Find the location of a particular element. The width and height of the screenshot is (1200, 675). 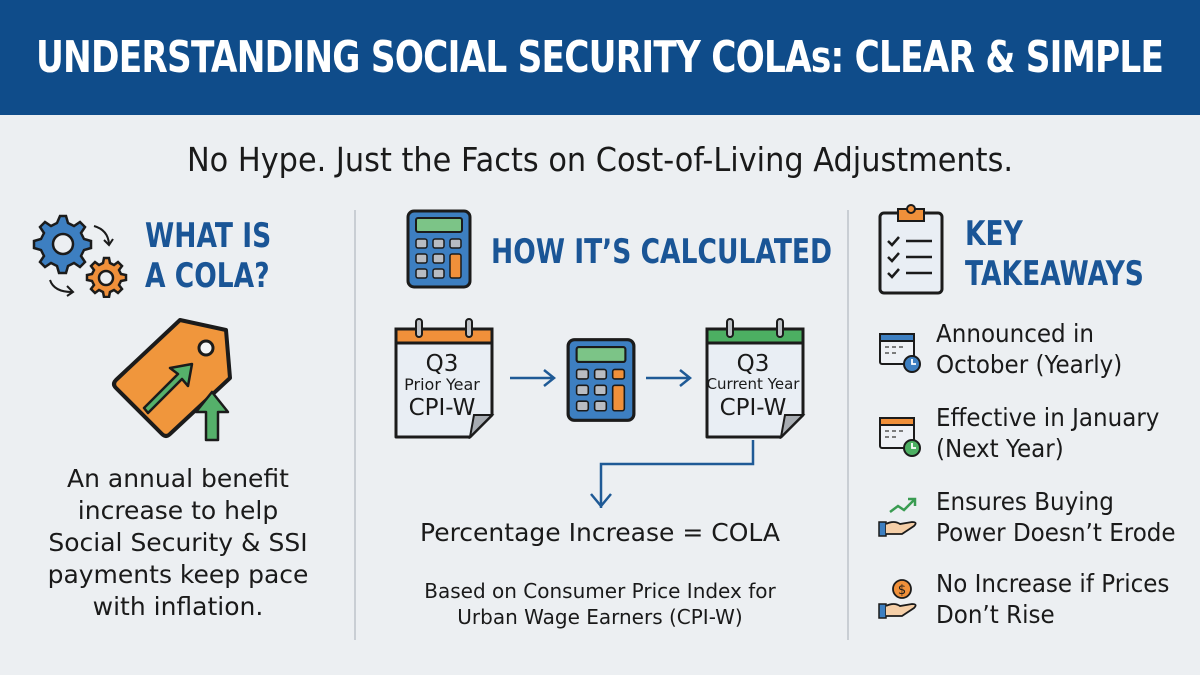

what-heading-line1: WHAT IS is located at coordinates (208, 236).